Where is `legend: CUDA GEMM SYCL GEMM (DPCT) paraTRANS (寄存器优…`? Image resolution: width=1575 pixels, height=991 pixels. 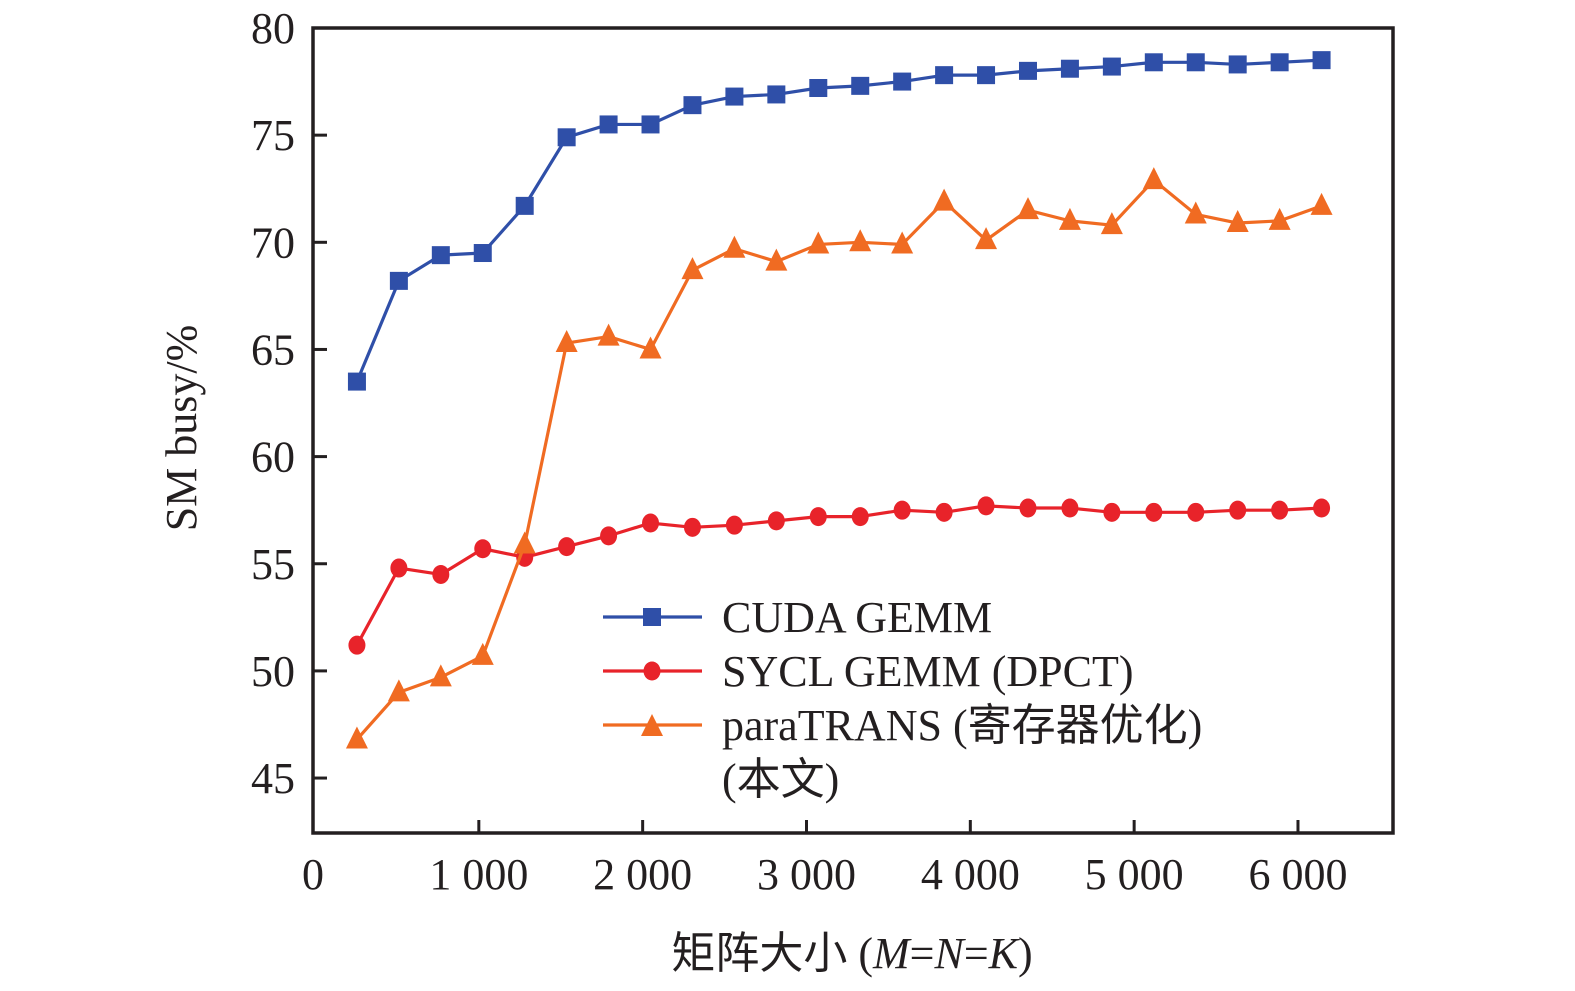
legend: CUDA GEMM SYCL GEMM (DPCT) paraTRANS (寄存器优… is located at coordinates (902, 698).